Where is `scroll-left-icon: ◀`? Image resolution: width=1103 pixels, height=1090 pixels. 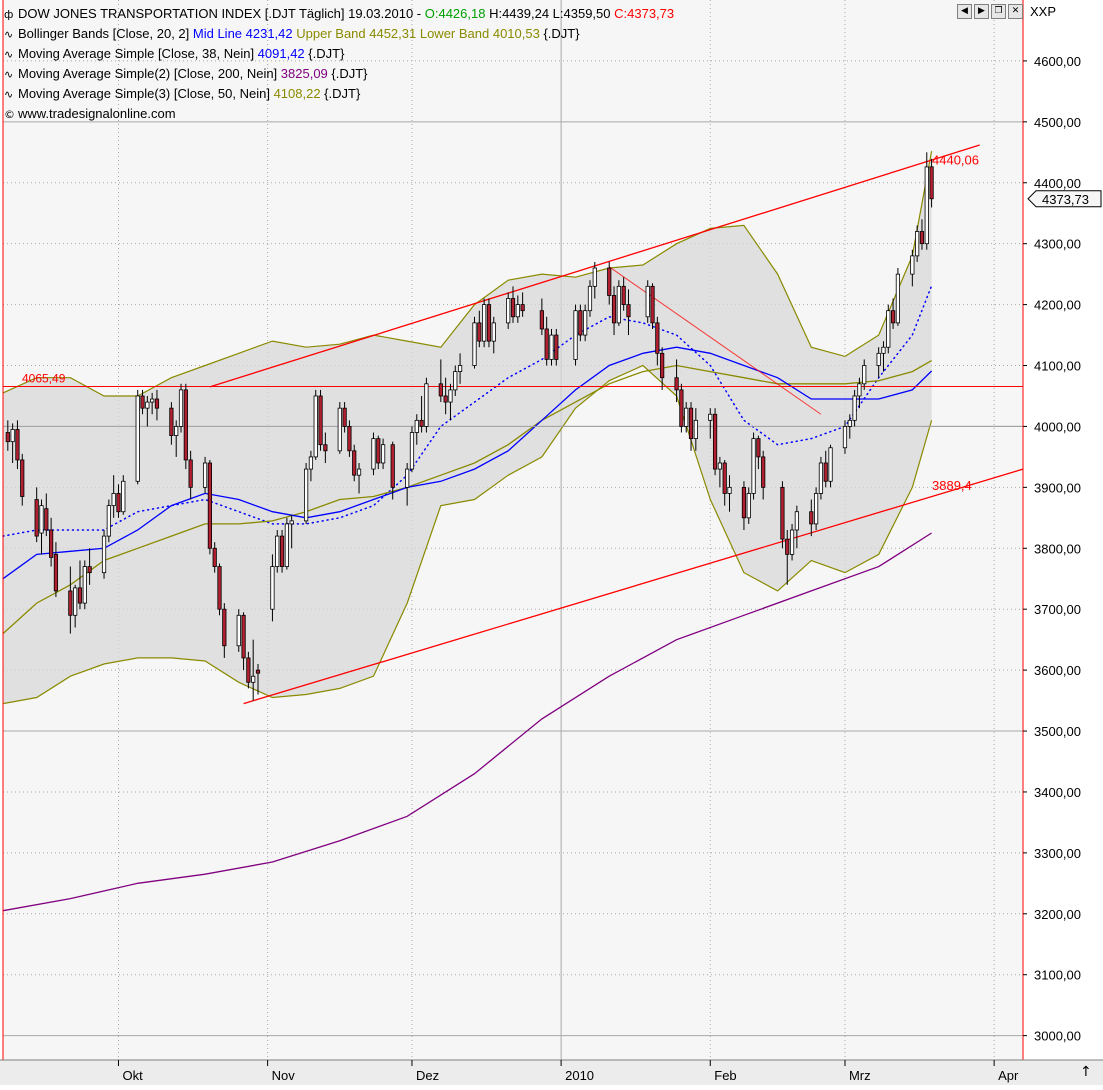 scroll-left-icon: ◀ is located at coordinates (964, 11).